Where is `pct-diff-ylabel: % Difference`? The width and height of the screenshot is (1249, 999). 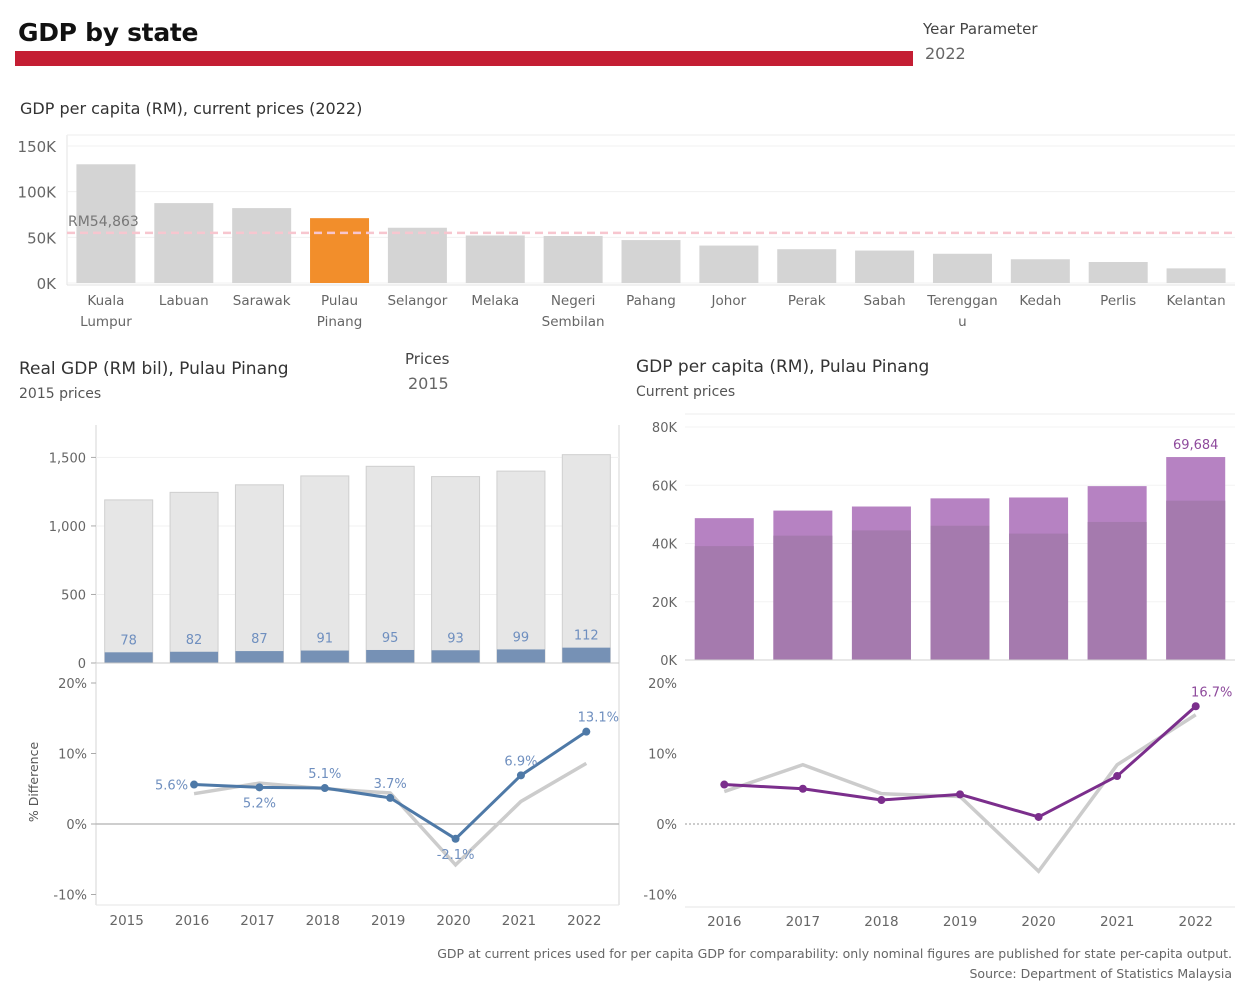 pct-diff-ylabel: % Difference is located at coordinates (33, 782).